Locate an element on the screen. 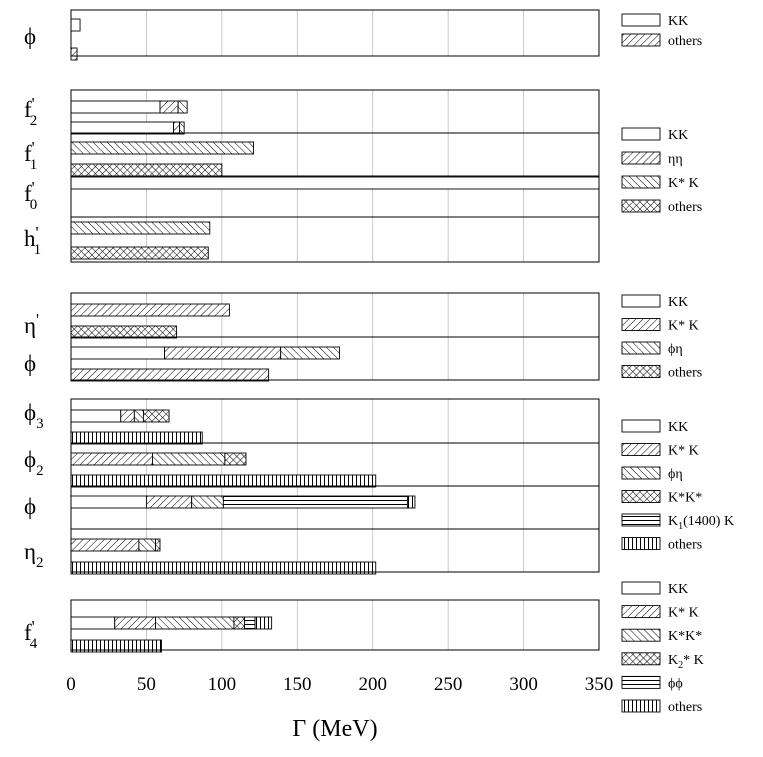 This screenshot has height=757, width=763. legend-label-p1-1: others is located at coordinates (685, 41).